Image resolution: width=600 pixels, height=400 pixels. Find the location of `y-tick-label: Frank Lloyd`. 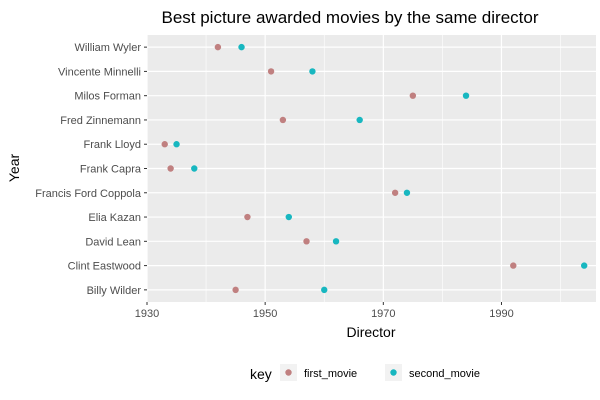

y-tick-label: Frank Lloyd is located at coordinates (112, 145).